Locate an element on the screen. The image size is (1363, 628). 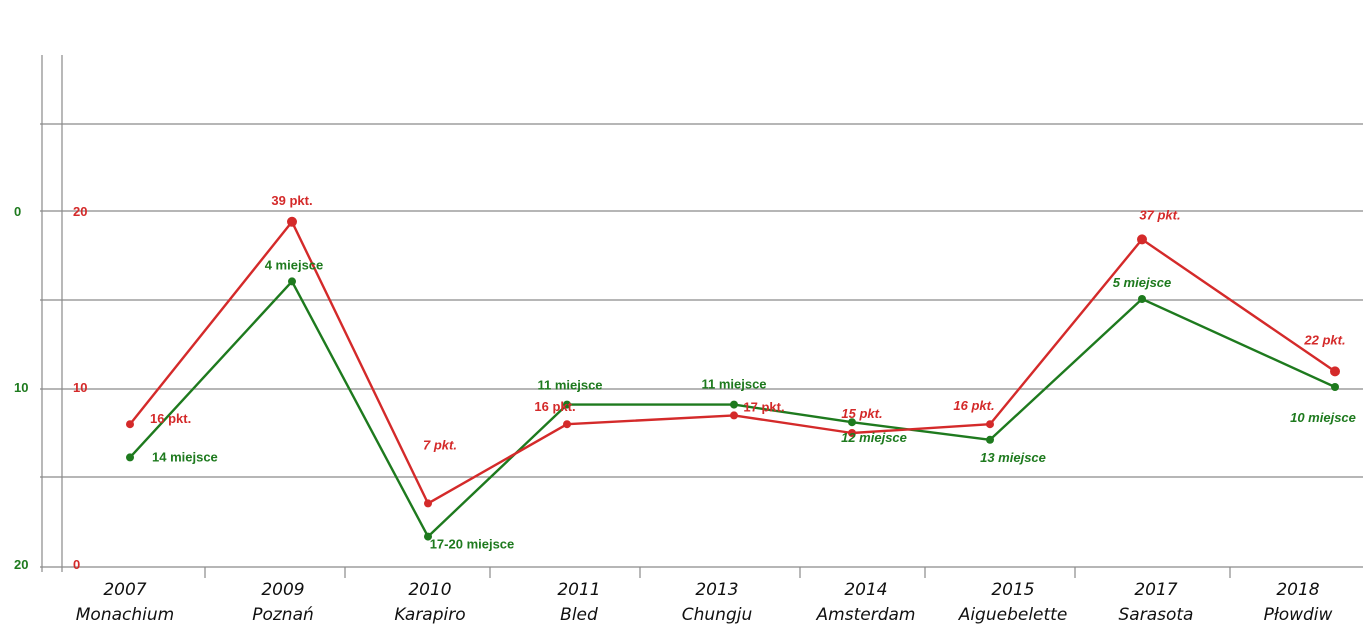
x-axis-place-label: Chungju is located at coordinates (717, 615).